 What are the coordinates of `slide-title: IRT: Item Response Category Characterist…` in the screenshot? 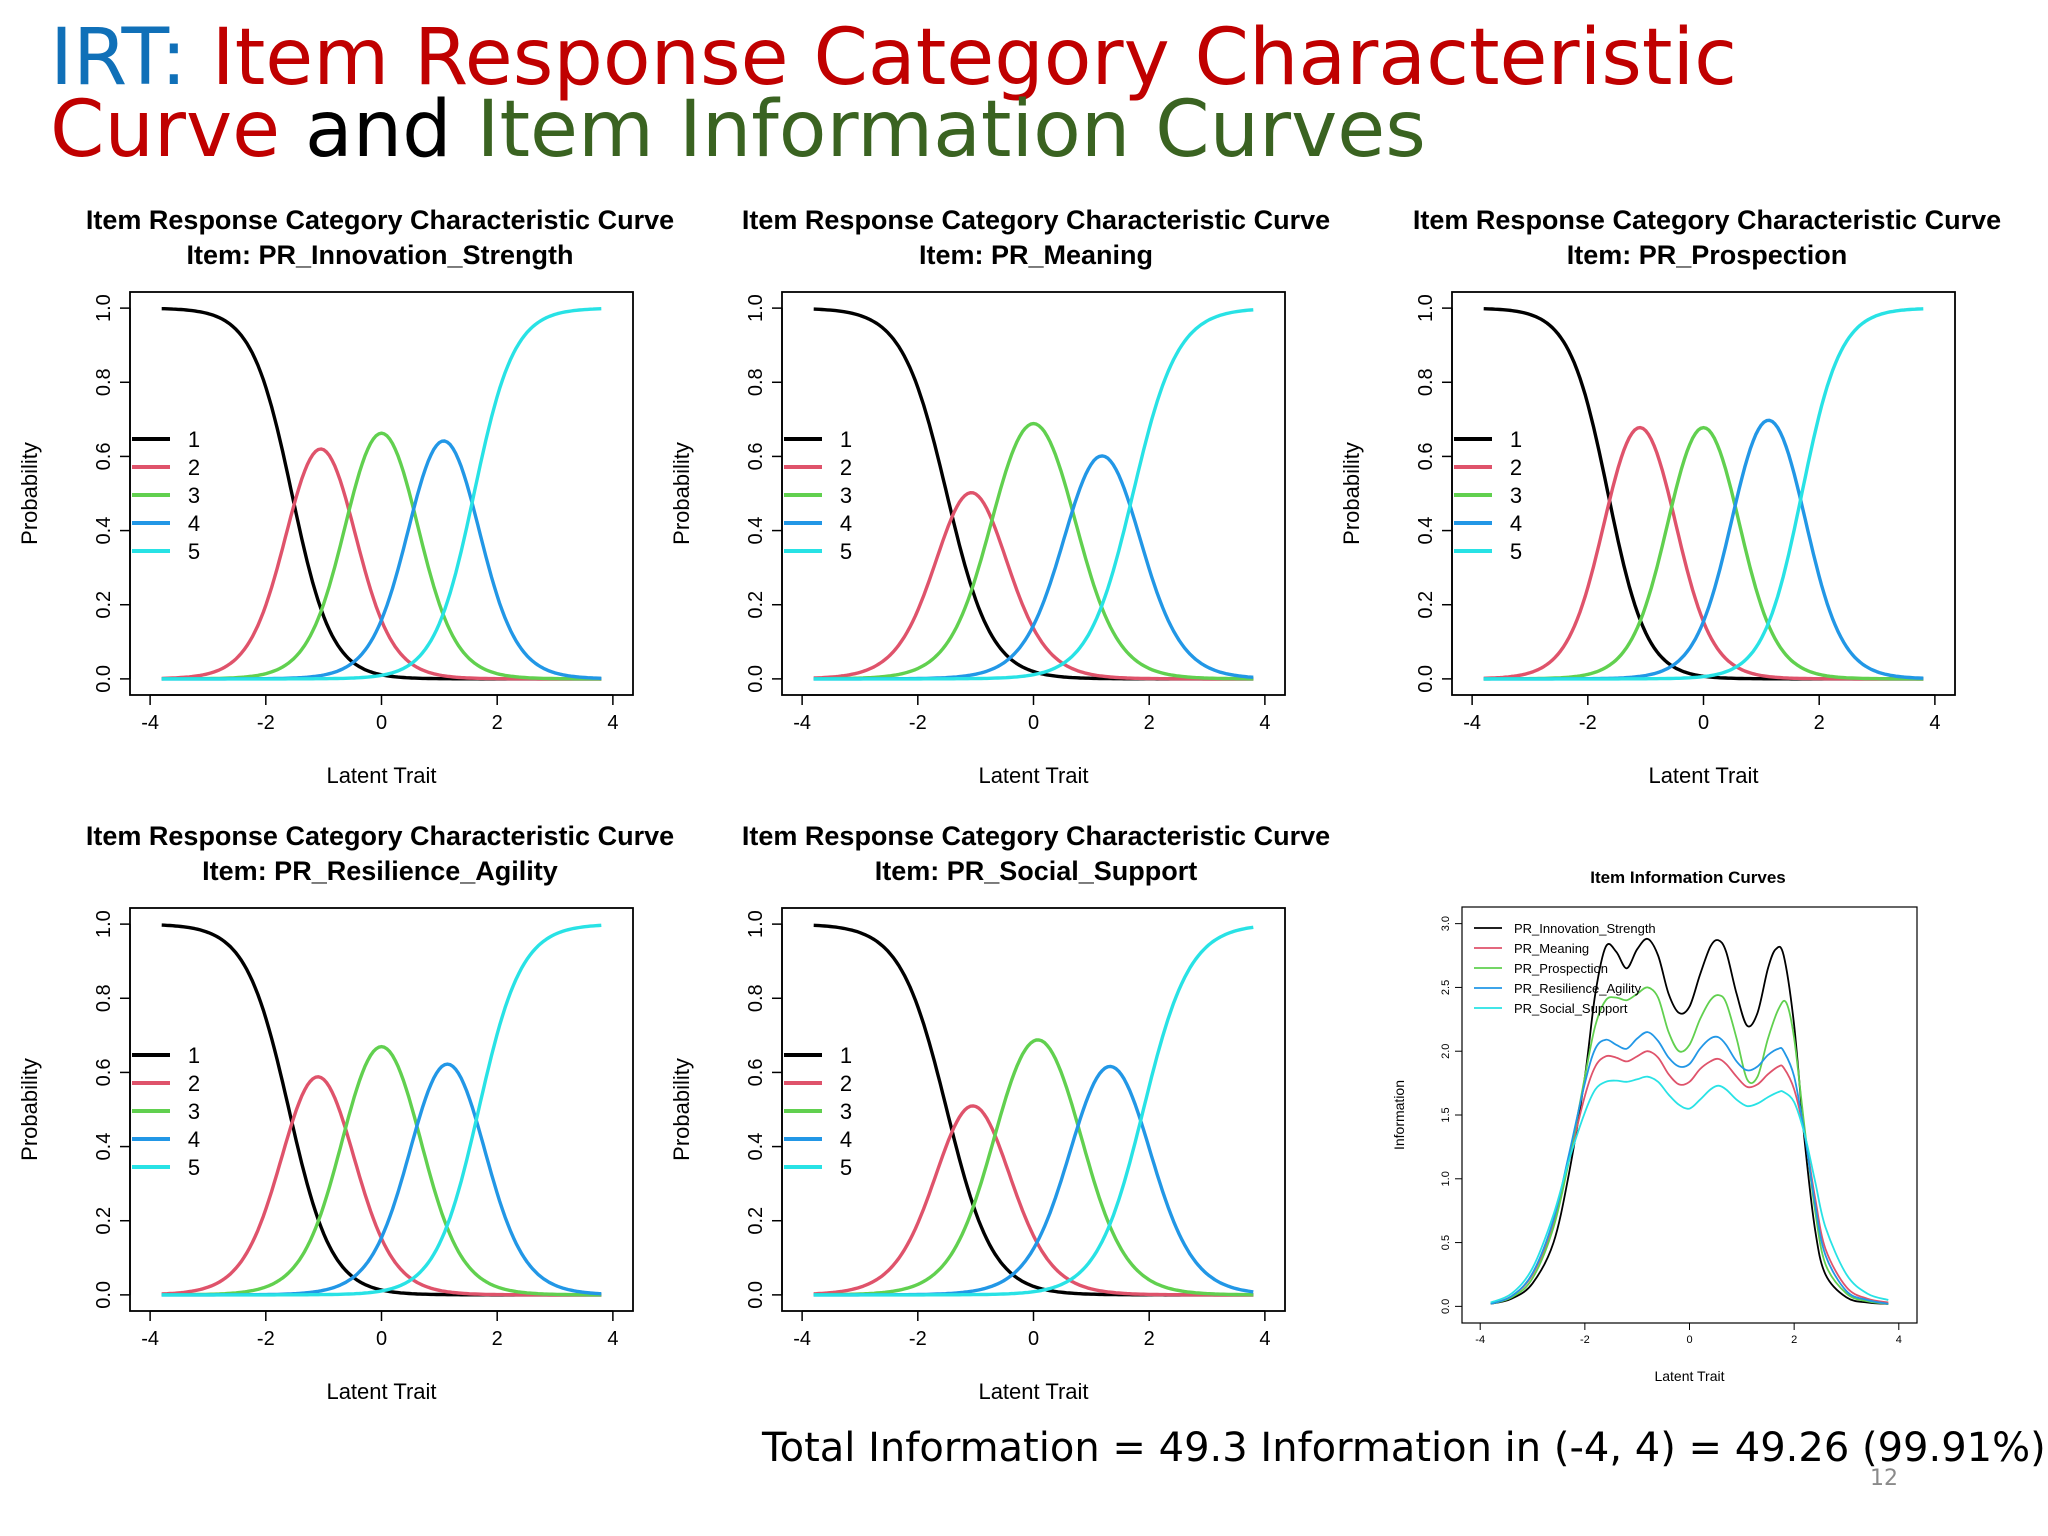 It's located at (1000, 94).